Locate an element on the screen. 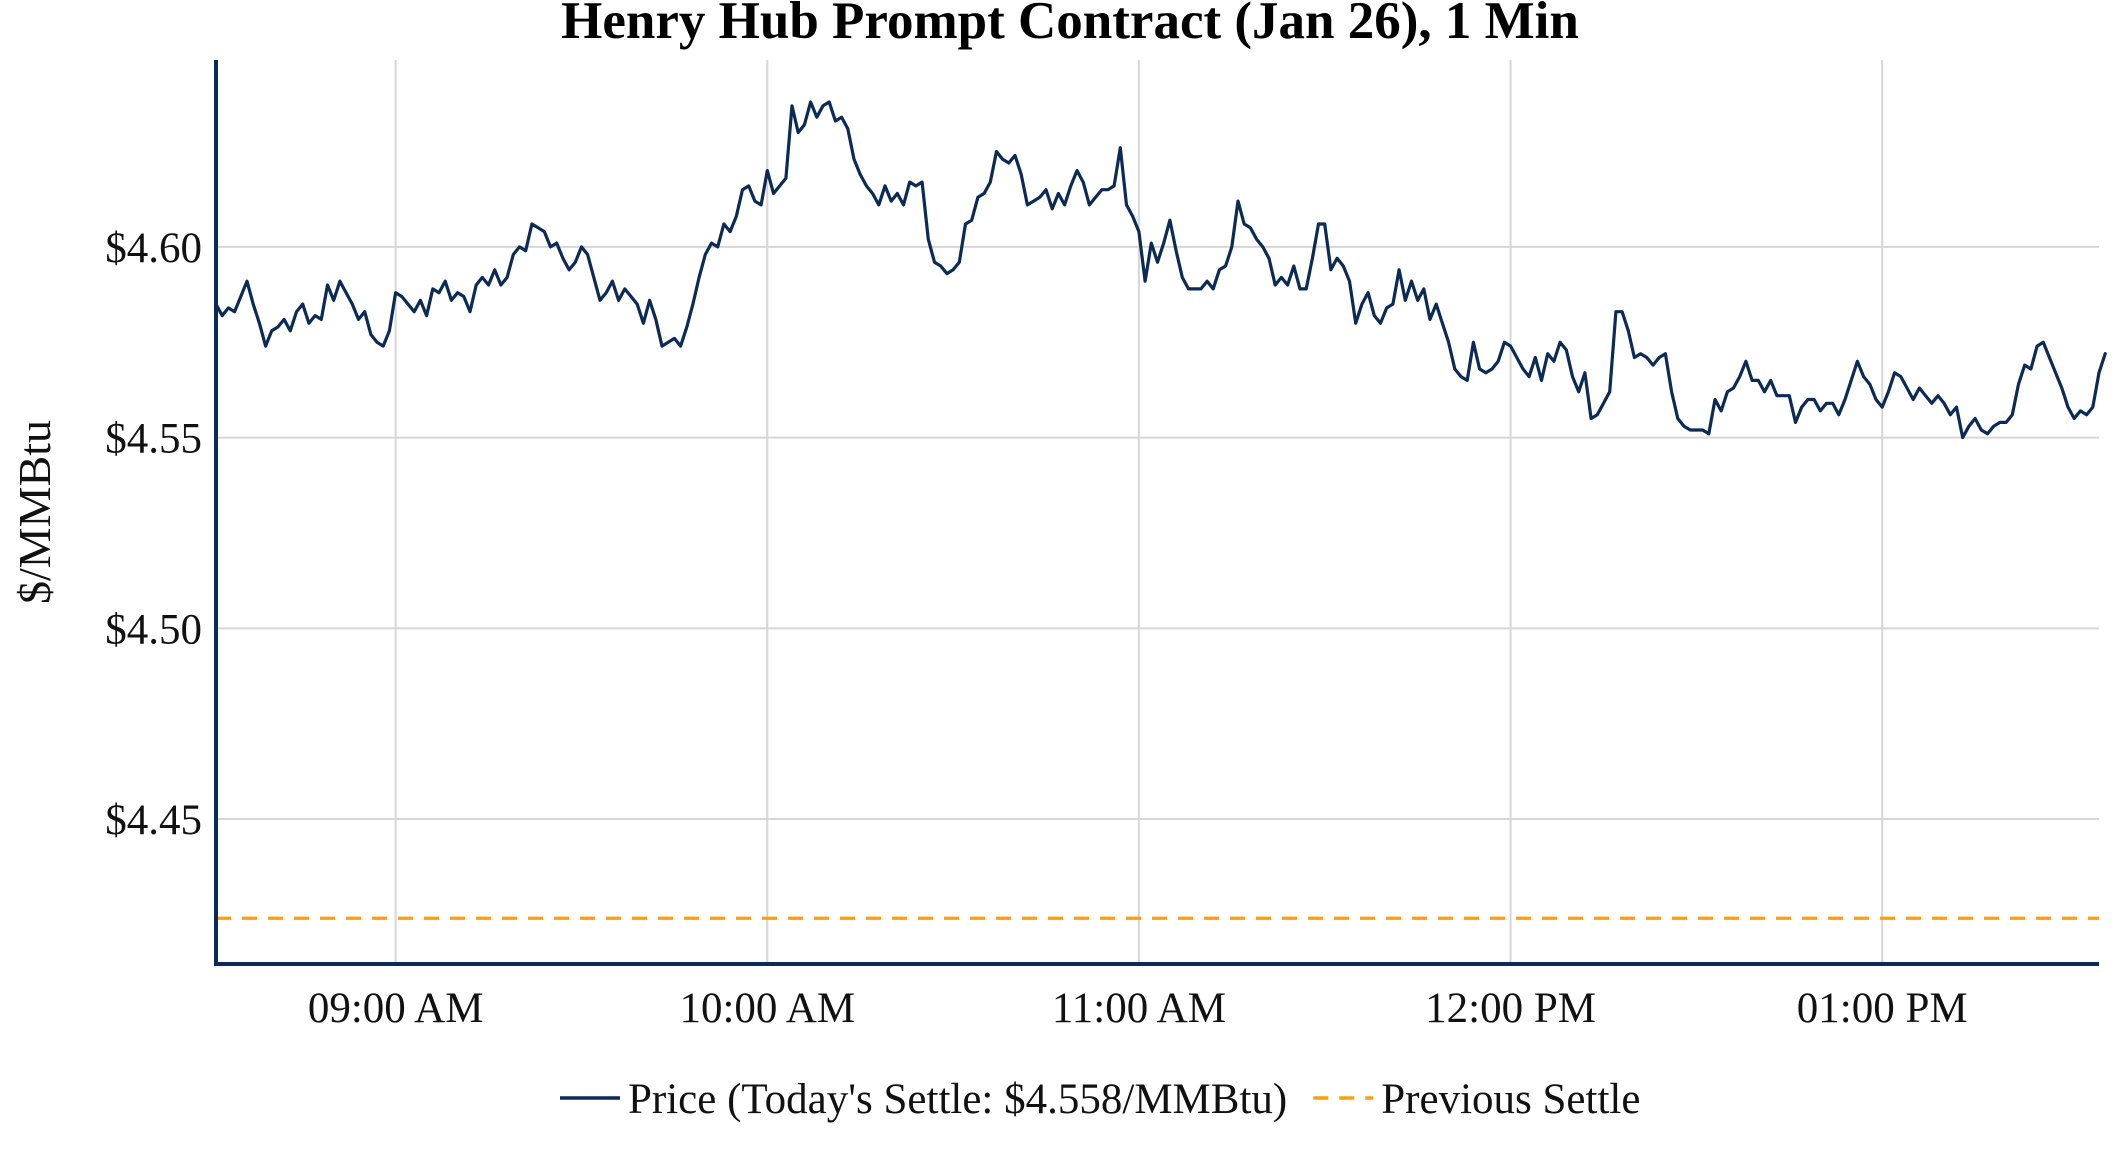 This screenshot has width=2112, height=1152. x-tick-label: 12:00 PM is located at coordinates (1510, 1008).